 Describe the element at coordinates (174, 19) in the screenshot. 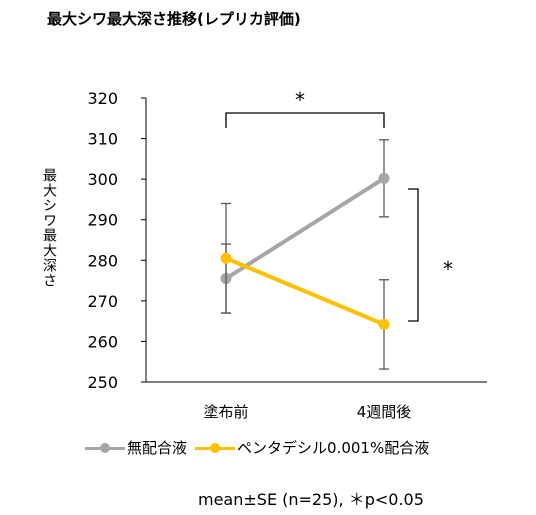

I see `chart-title: 最大シワ最大深さ推移(レプリカ評価)` at that location.